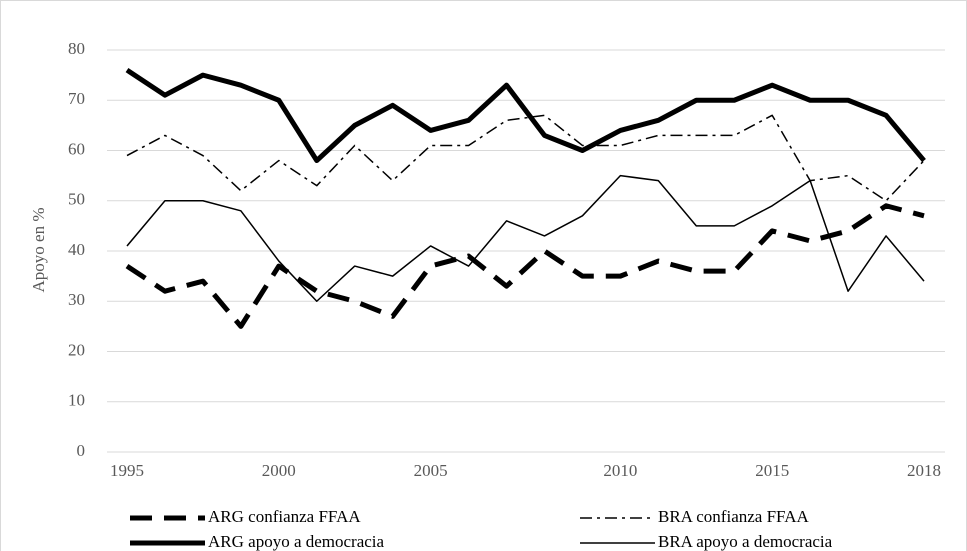  What do you see at coordinates (772, 470) in the screenshot?
I see `x-tick-label: 2015` at bounding box center [772, 470].